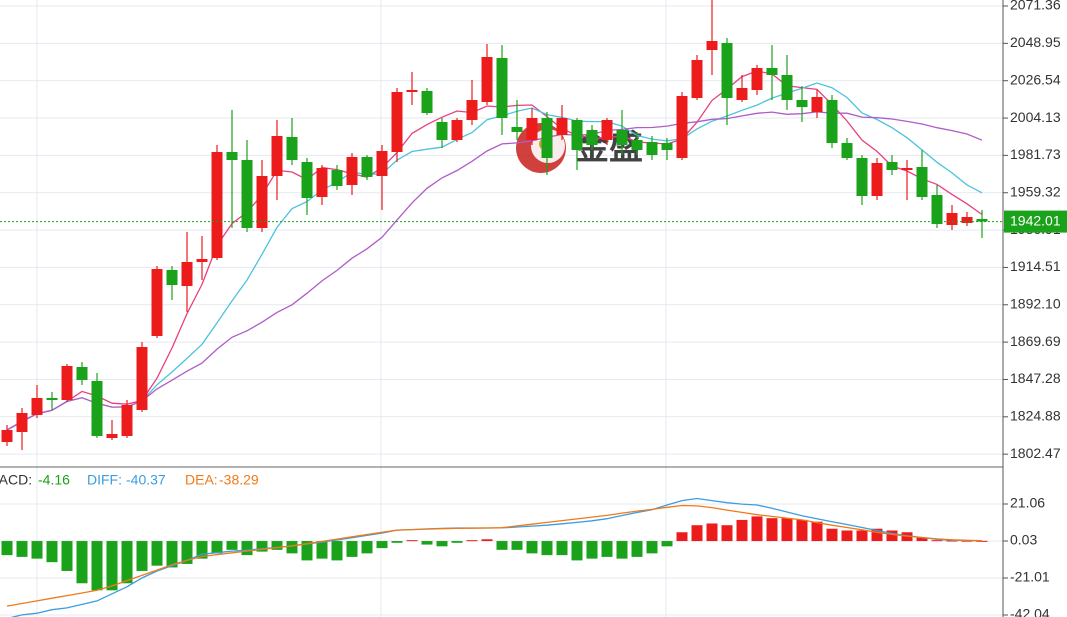  Describe the element at coordinates (1035, 266) in the screenshot. I see `y-tick-label: 1914.51` at that location.